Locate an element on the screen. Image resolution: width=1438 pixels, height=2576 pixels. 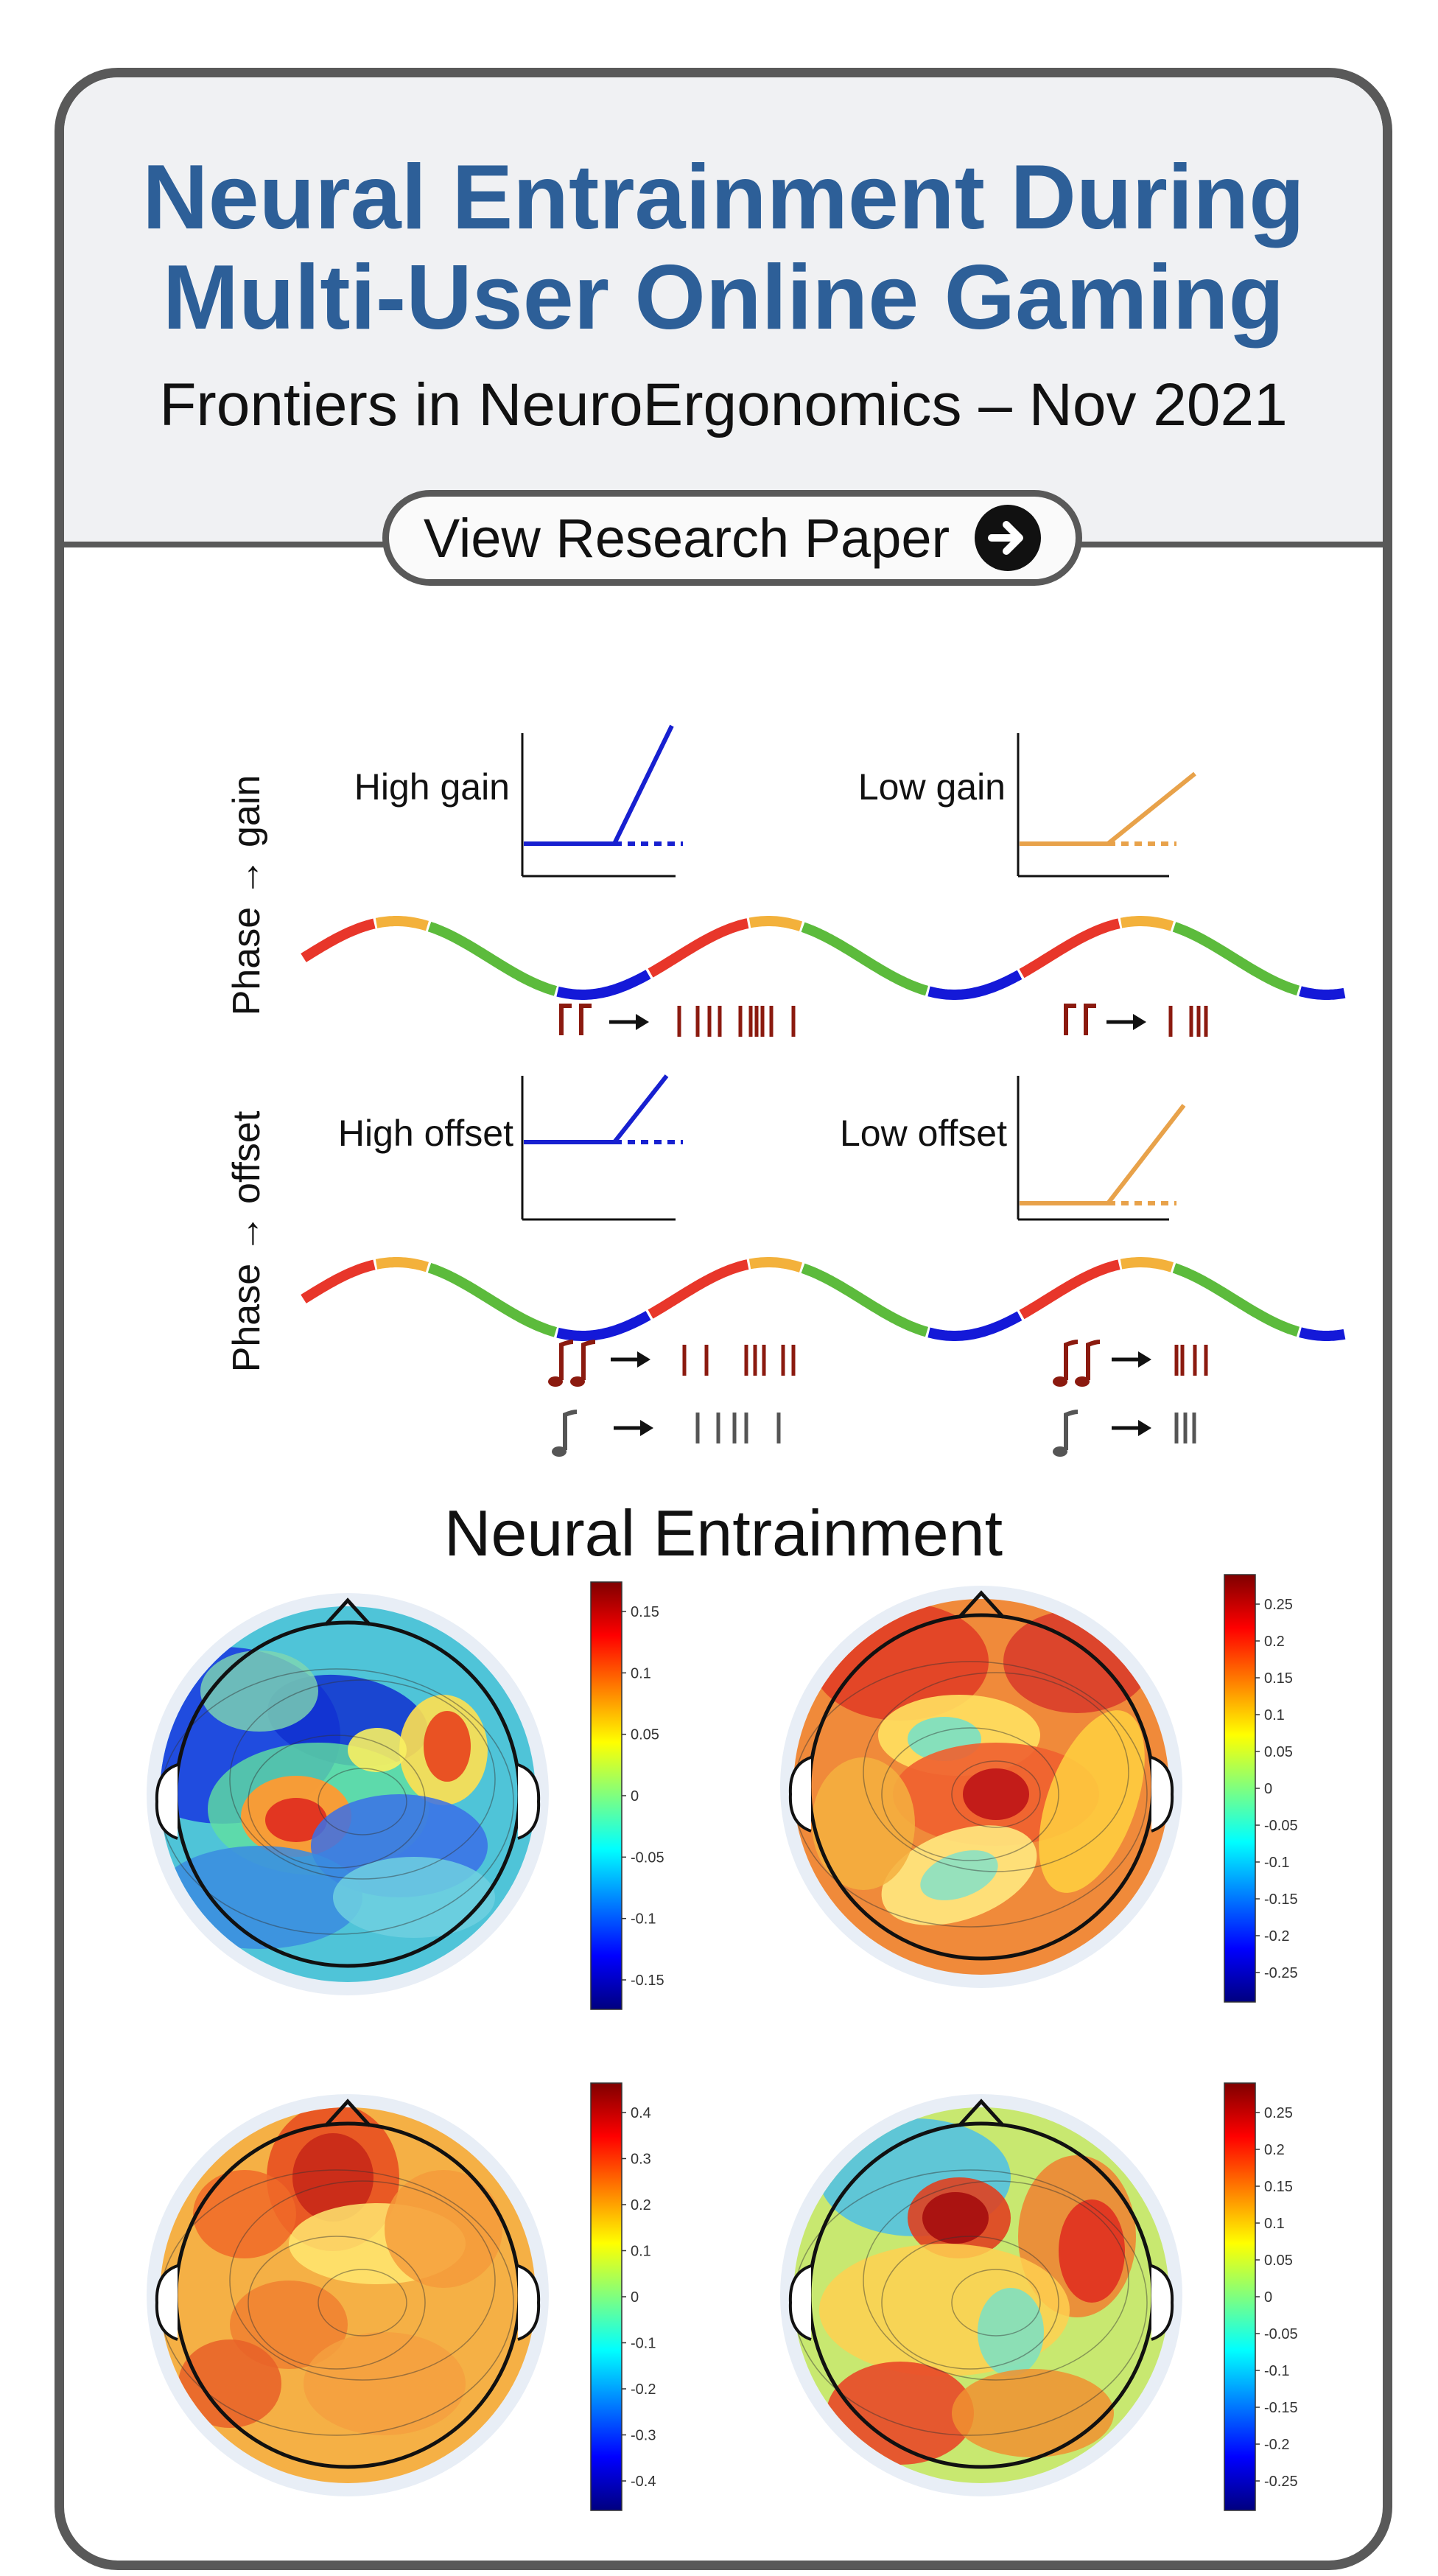
spike-trains is located at coordinates (878, 1230).